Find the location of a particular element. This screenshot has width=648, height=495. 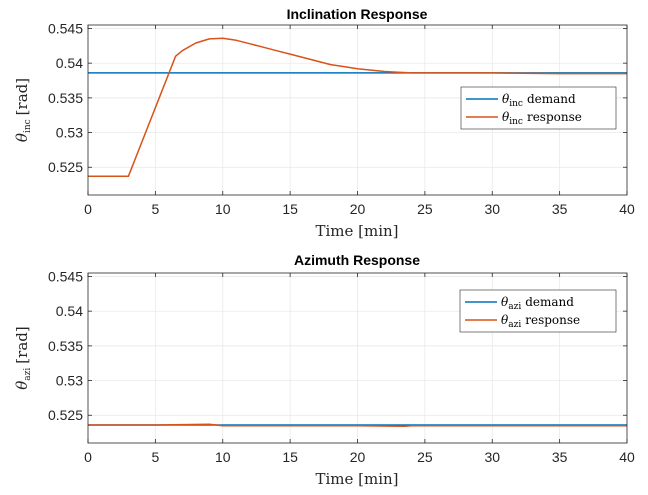

inclination-y-tick-label: 0.54 is located at coordinates (69, 63).